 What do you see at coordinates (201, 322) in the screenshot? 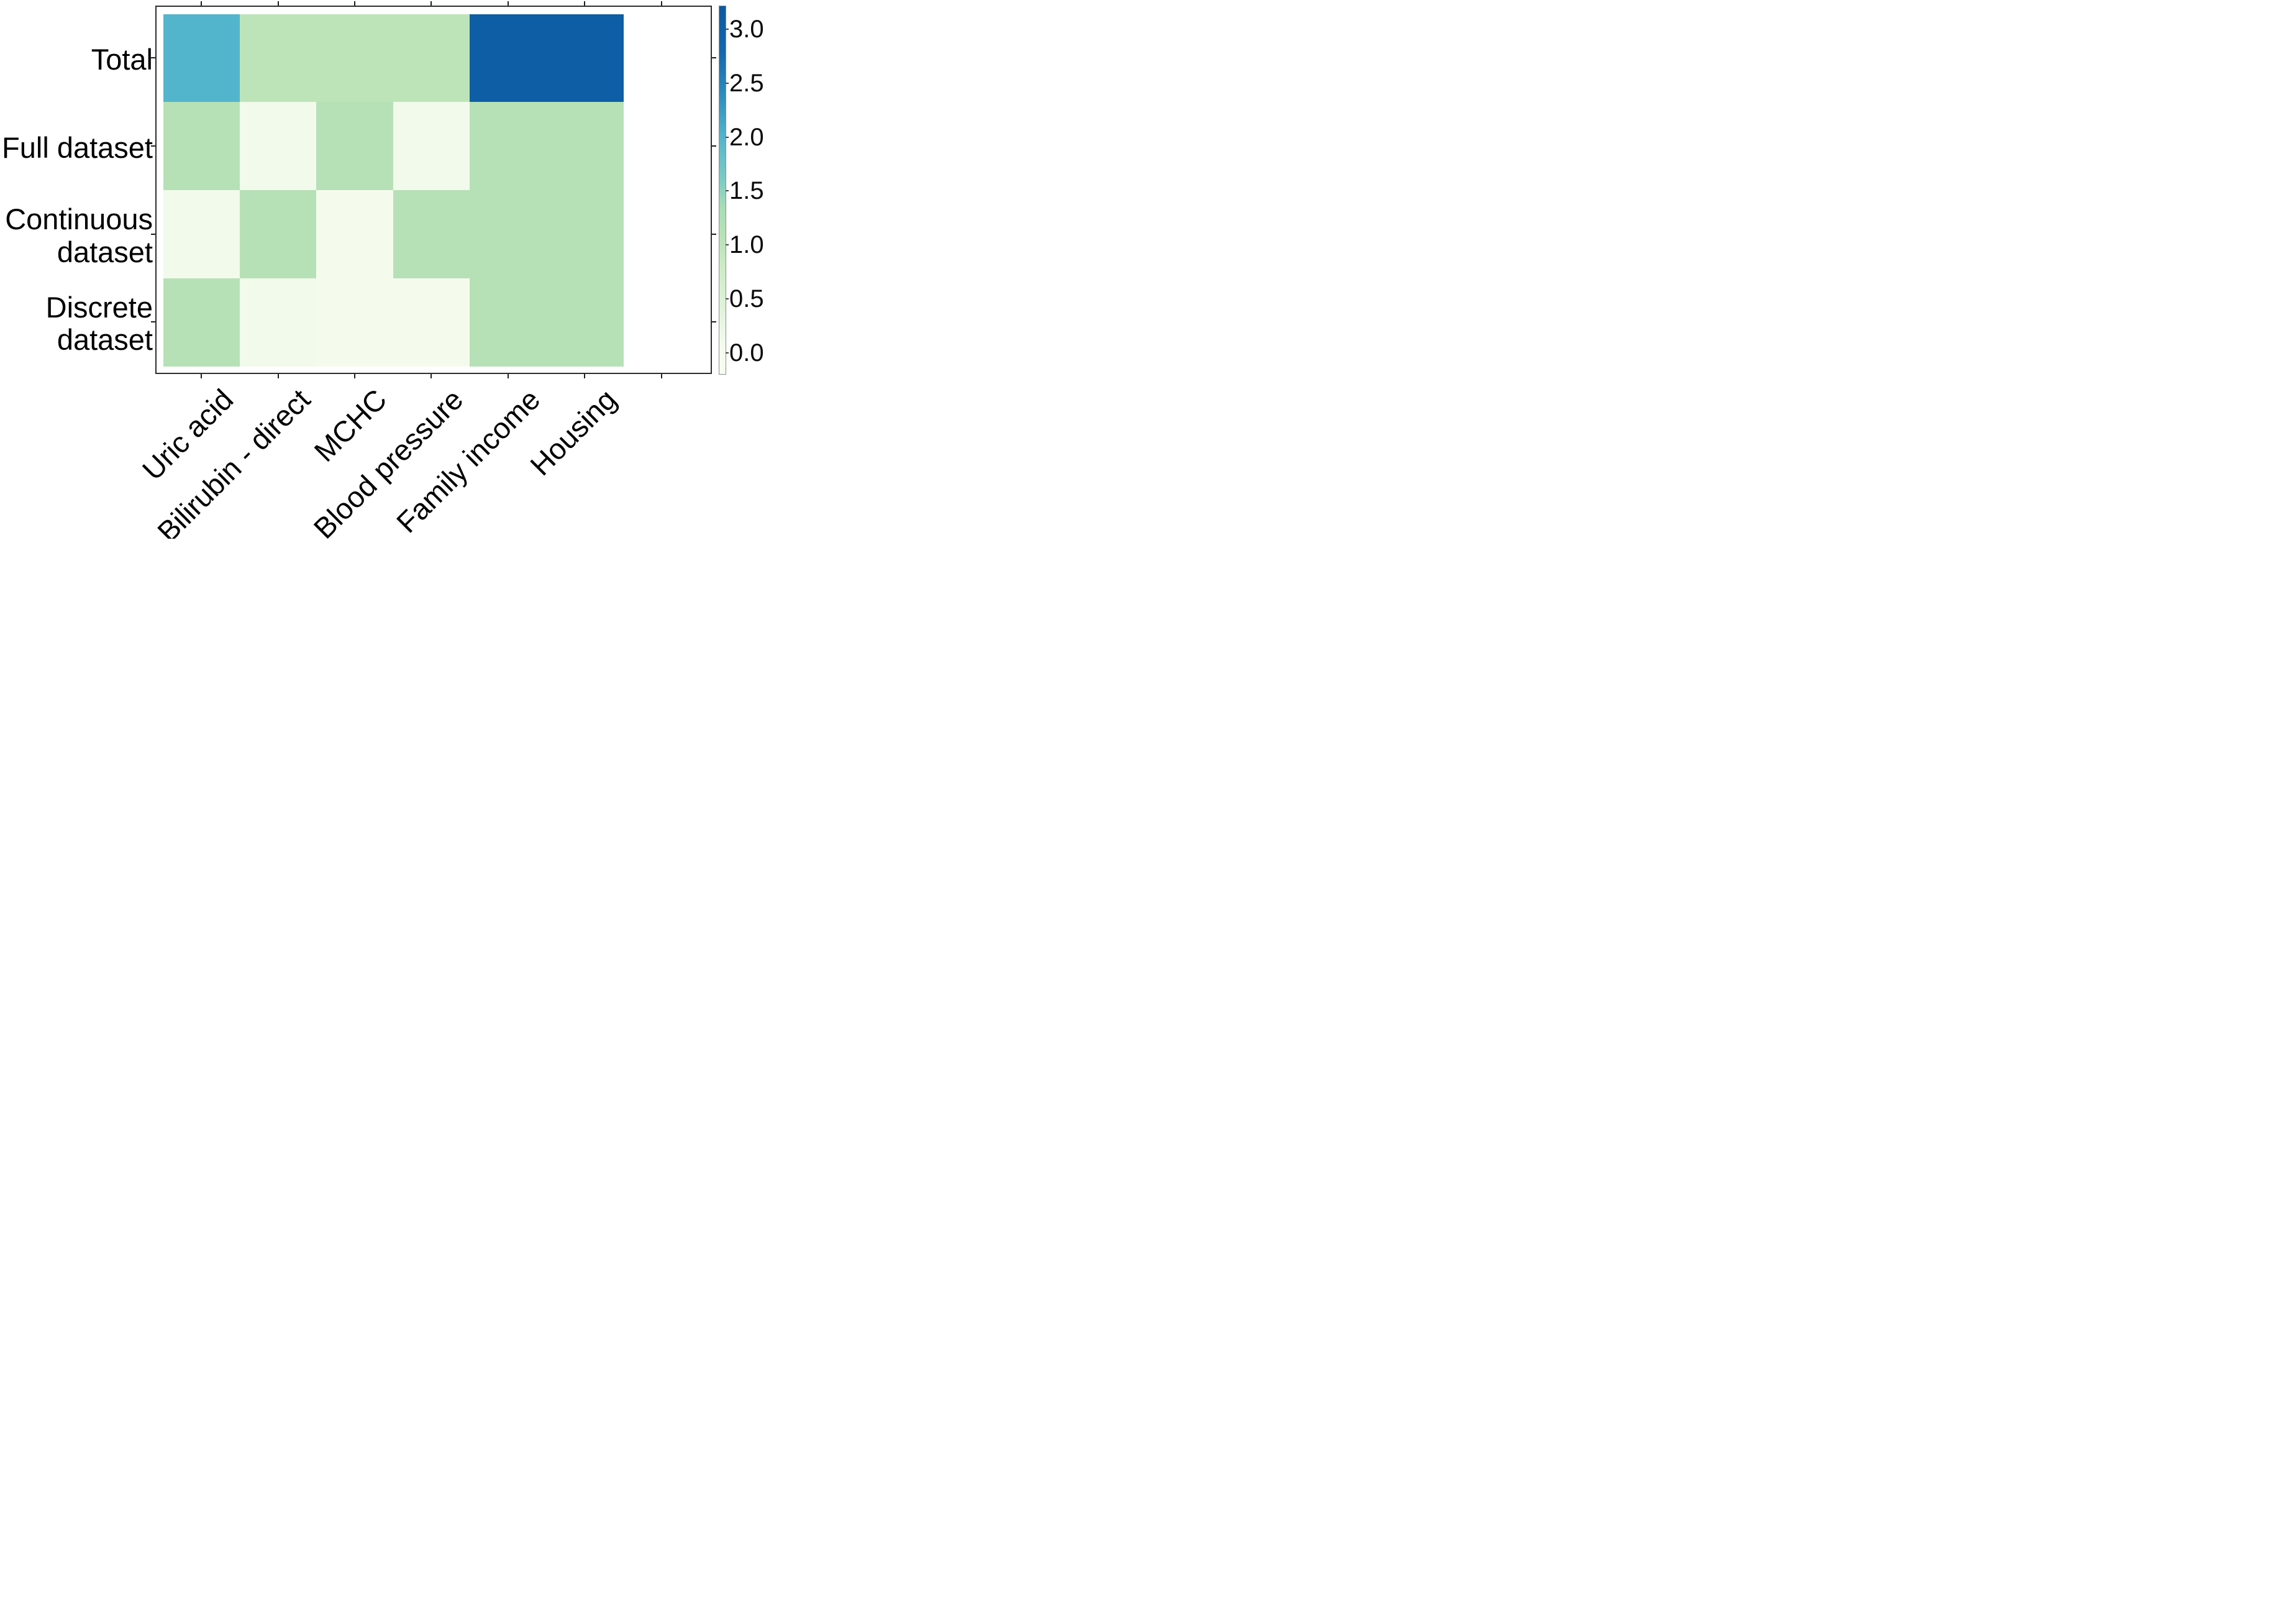
I see `cell-discrete-dataset-uric-acid` at bounding box center [201, 322].